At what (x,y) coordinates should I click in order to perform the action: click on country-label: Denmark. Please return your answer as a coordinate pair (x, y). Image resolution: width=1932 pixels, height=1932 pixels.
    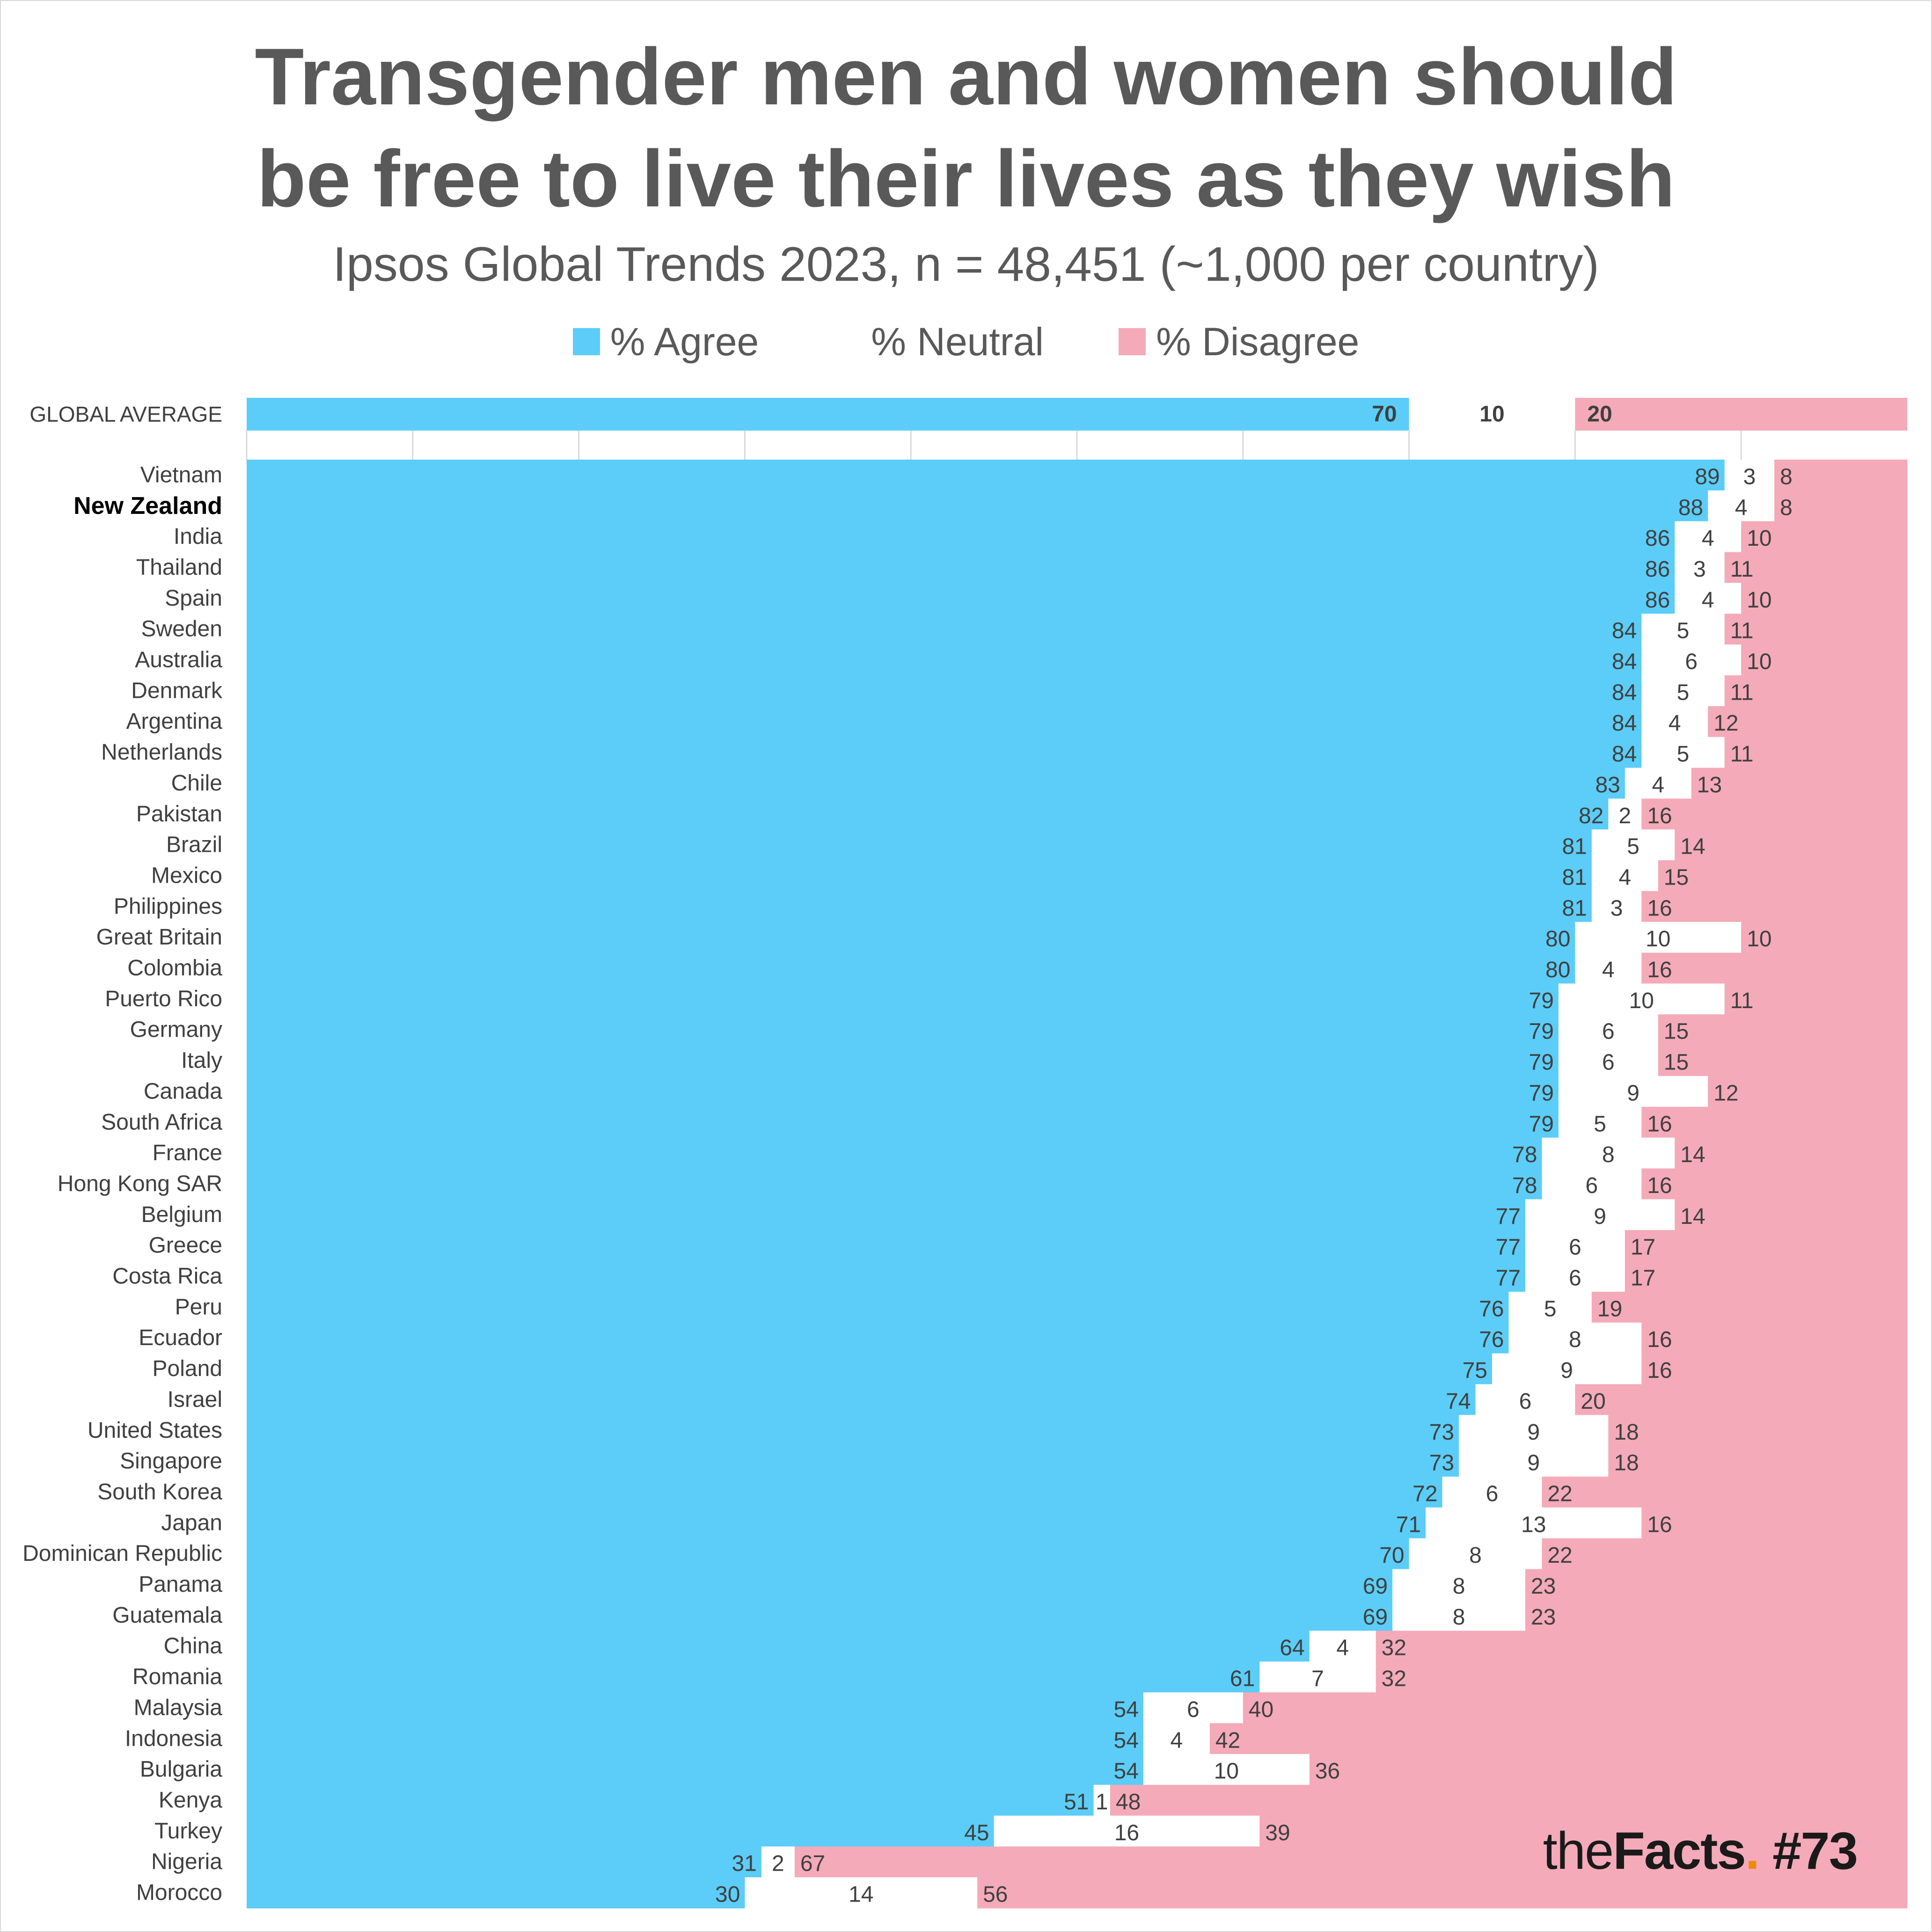
    Looking at the image, I should click on (177, 690).